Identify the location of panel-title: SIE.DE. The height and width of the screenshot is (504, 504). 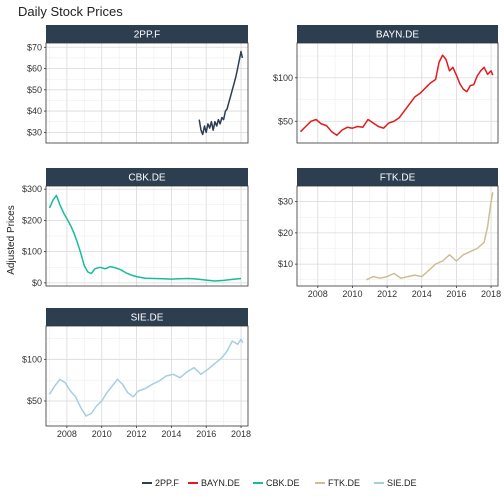
(147, 318).